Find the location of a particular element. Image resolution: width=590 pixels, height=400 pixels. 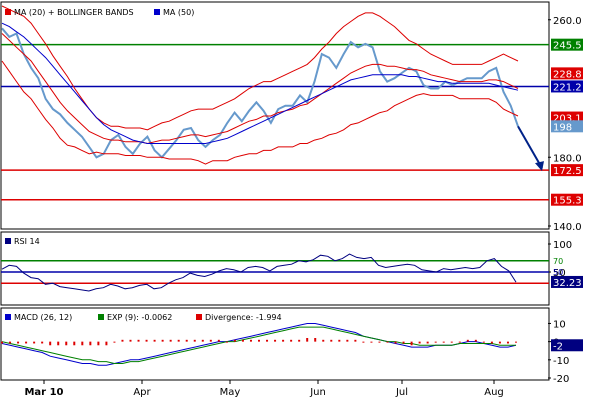

rsi-legend: RSI 14 is located at coordinates (22, 241).